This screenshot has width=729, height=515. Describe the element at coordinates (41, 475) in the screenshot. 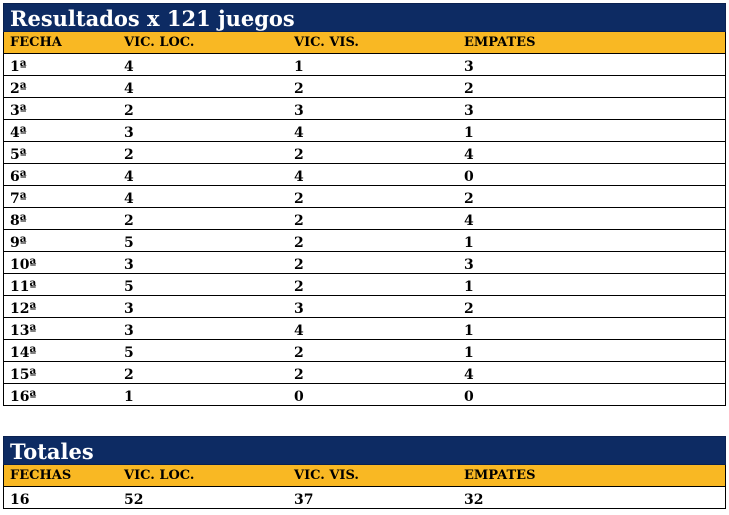

I see `totals-header-fechas: FECHAS` at that location.